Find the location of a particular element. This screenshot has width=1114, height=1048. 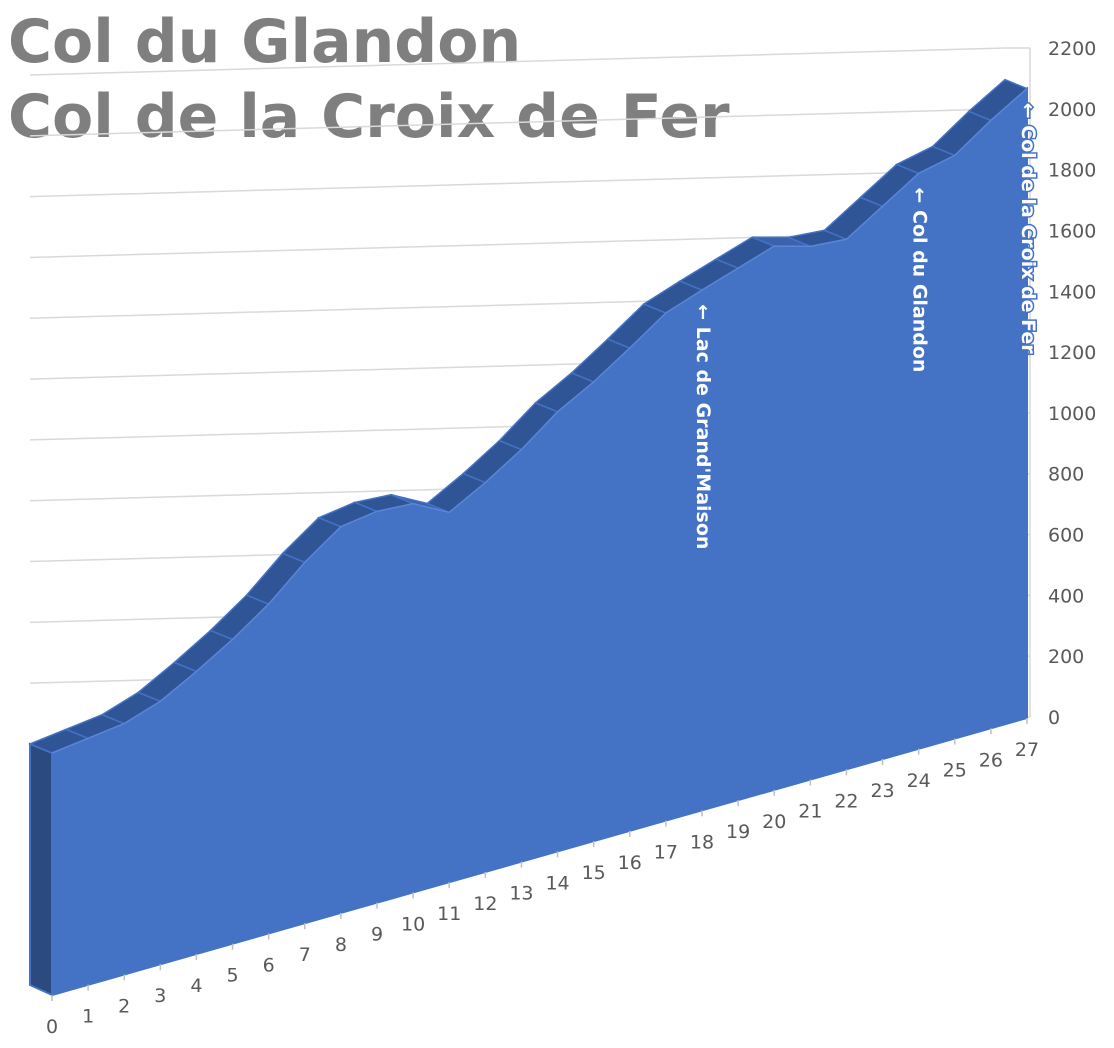

x-tick-label: 22 is located at coordinates (846, 801).